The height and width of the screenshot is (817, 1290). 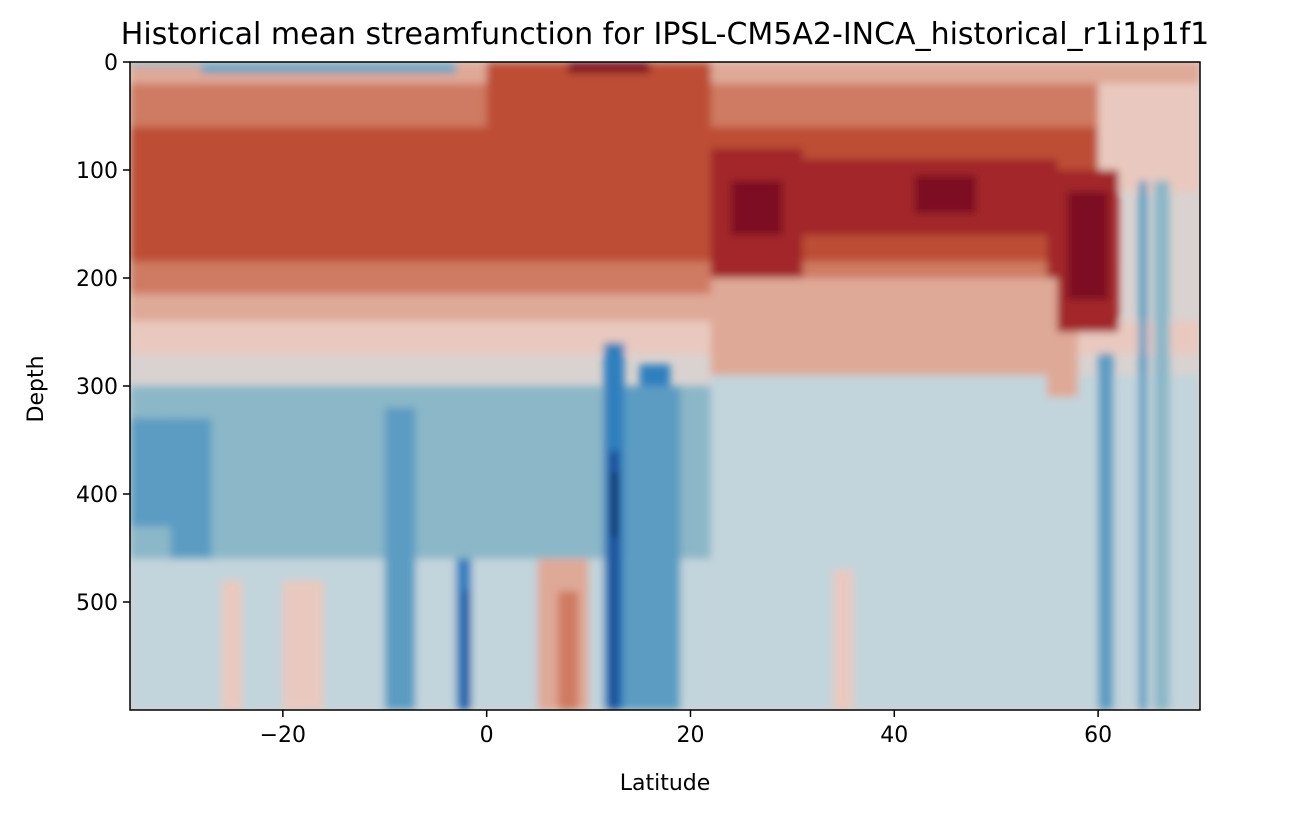 I want to click on contour-region-column-minus9, so click(x=400, y=558).